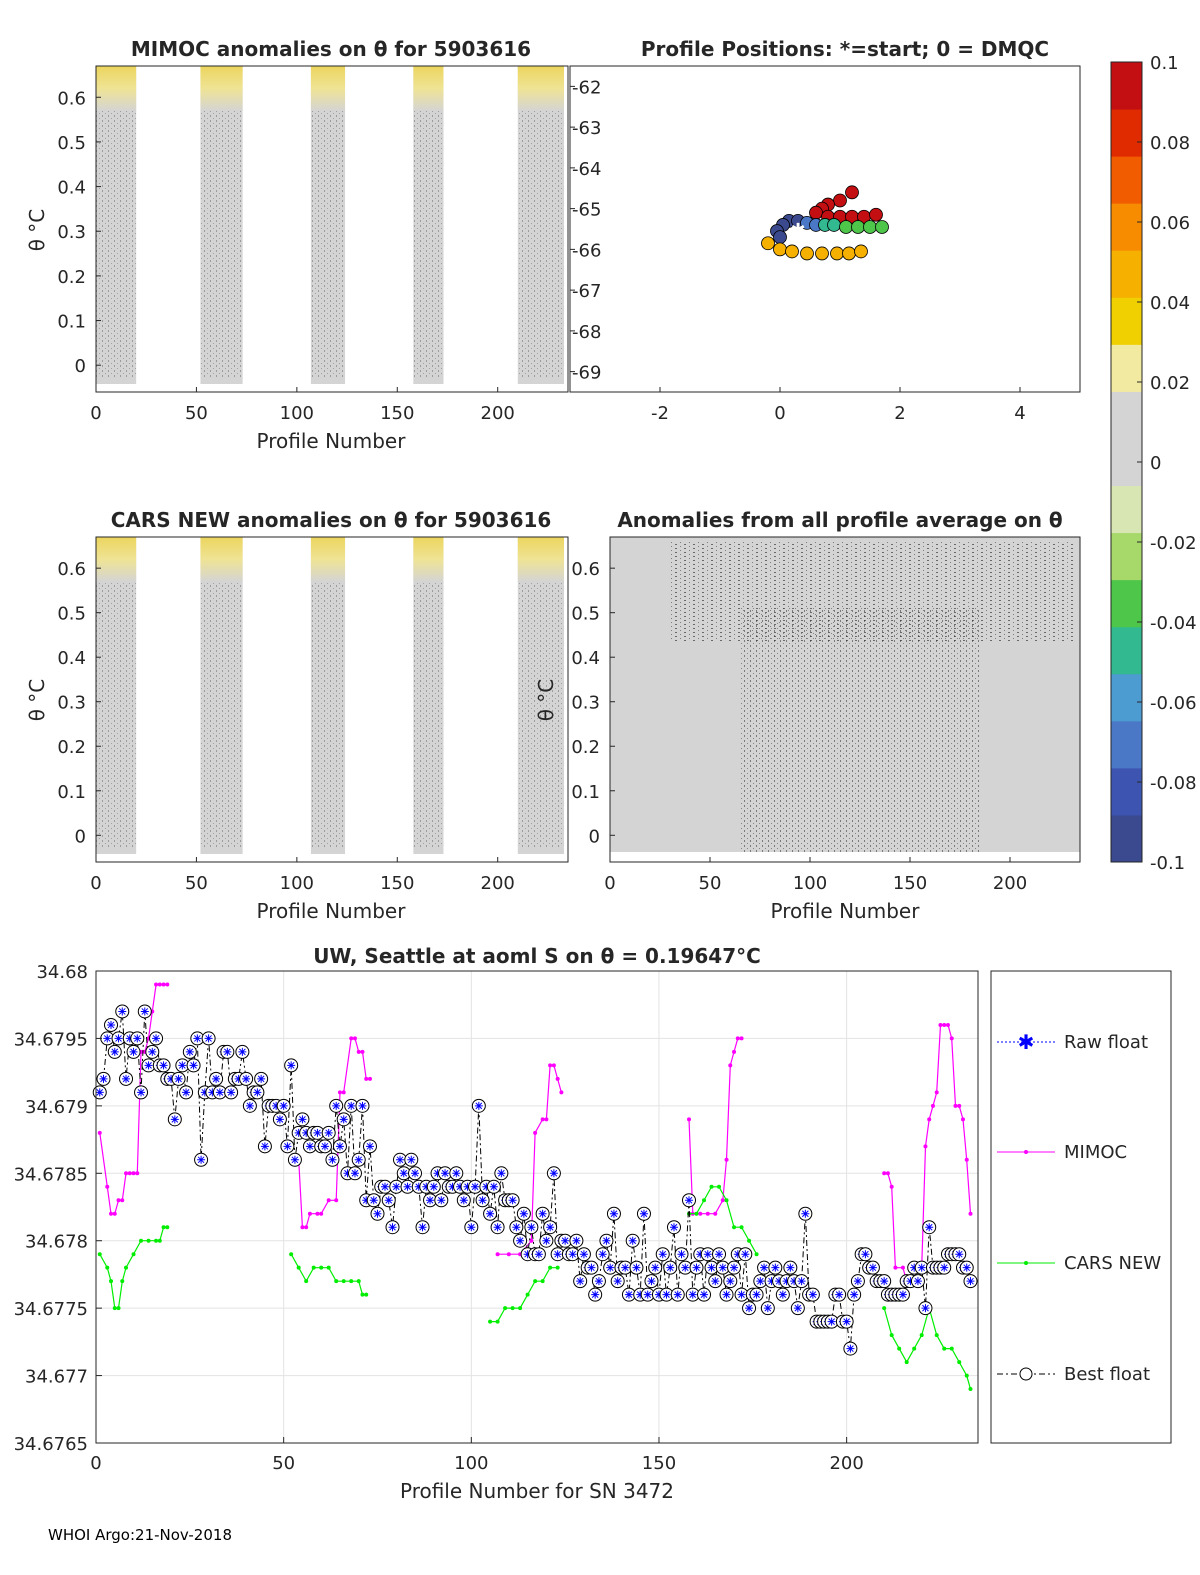 The width and height of the screenshot is (1200, 1575). I want to click on cars-warm-anomaly, so click(428, 559).